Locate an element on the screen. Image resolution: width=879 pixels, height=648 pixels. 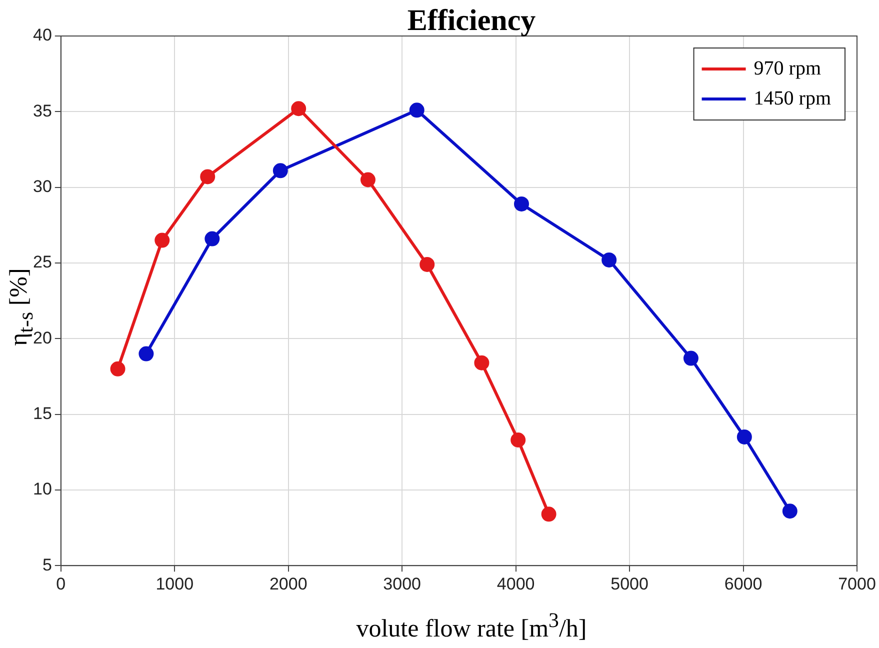
x-tick-label: 5000 is located at coordinates (629, 584).